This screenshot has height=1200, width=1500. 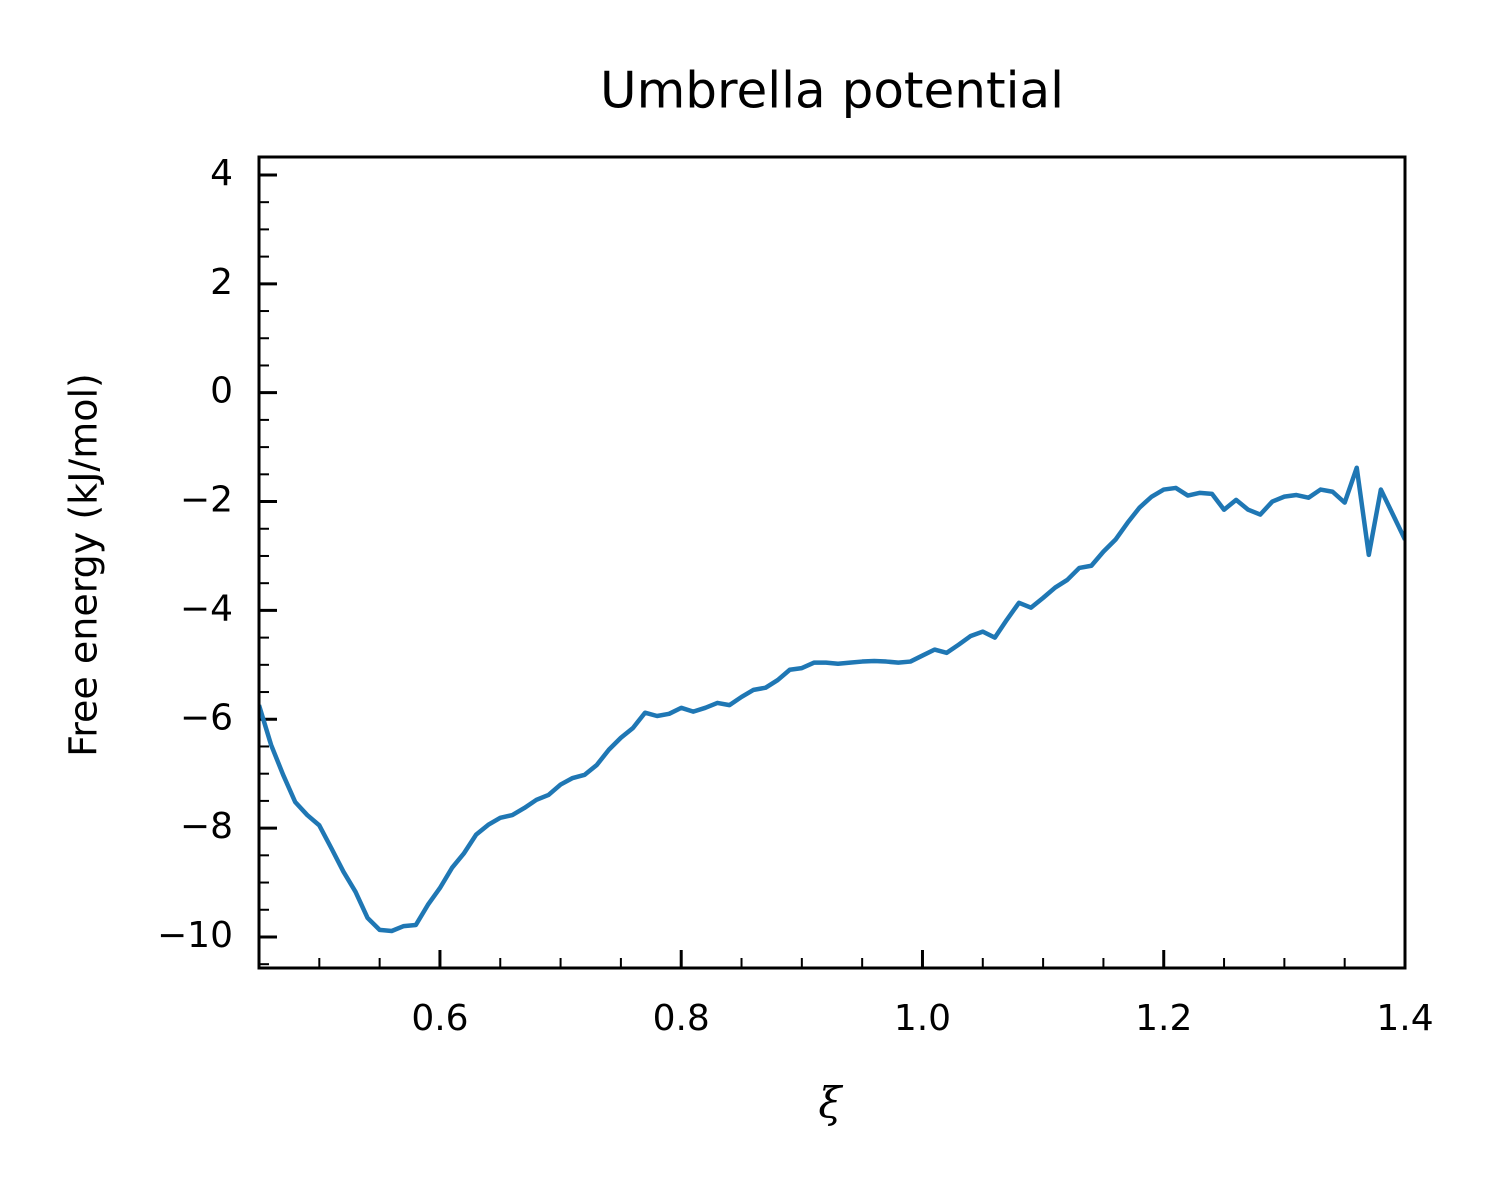 I want to click on y-tick-label: −10, so click(x=195, y=935).